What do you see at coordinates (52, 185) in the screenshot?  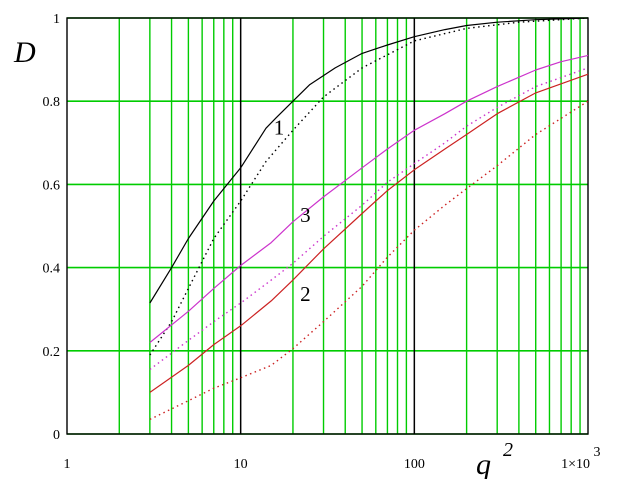 I see `y-tick-label: 0.6` at bounding box center [52, 185].